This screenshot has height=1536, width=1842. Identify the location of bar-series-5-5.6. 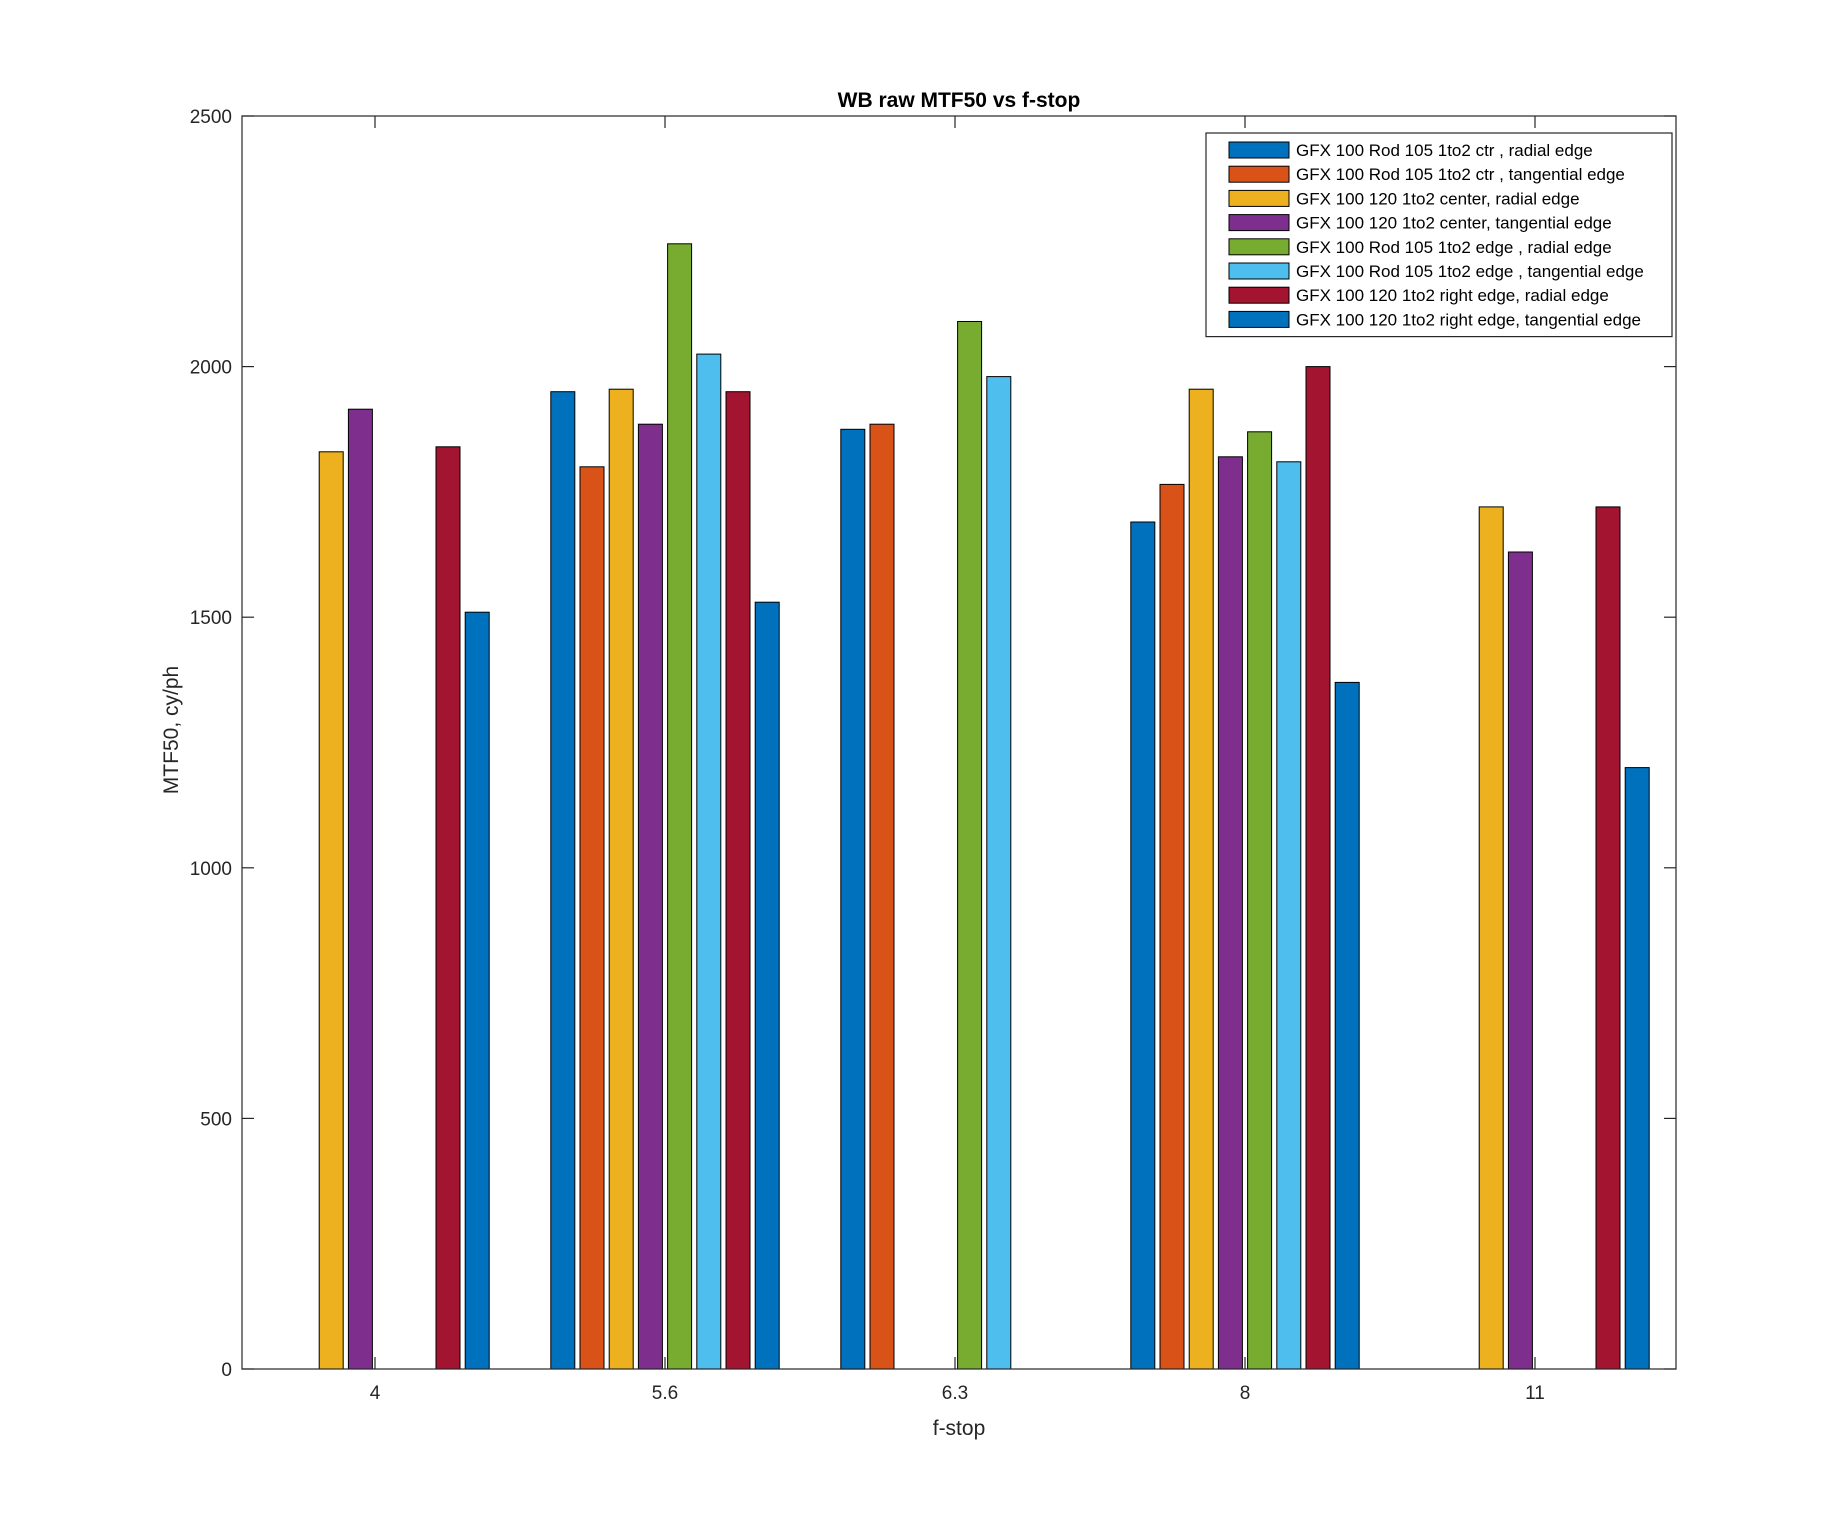
(680, 806).